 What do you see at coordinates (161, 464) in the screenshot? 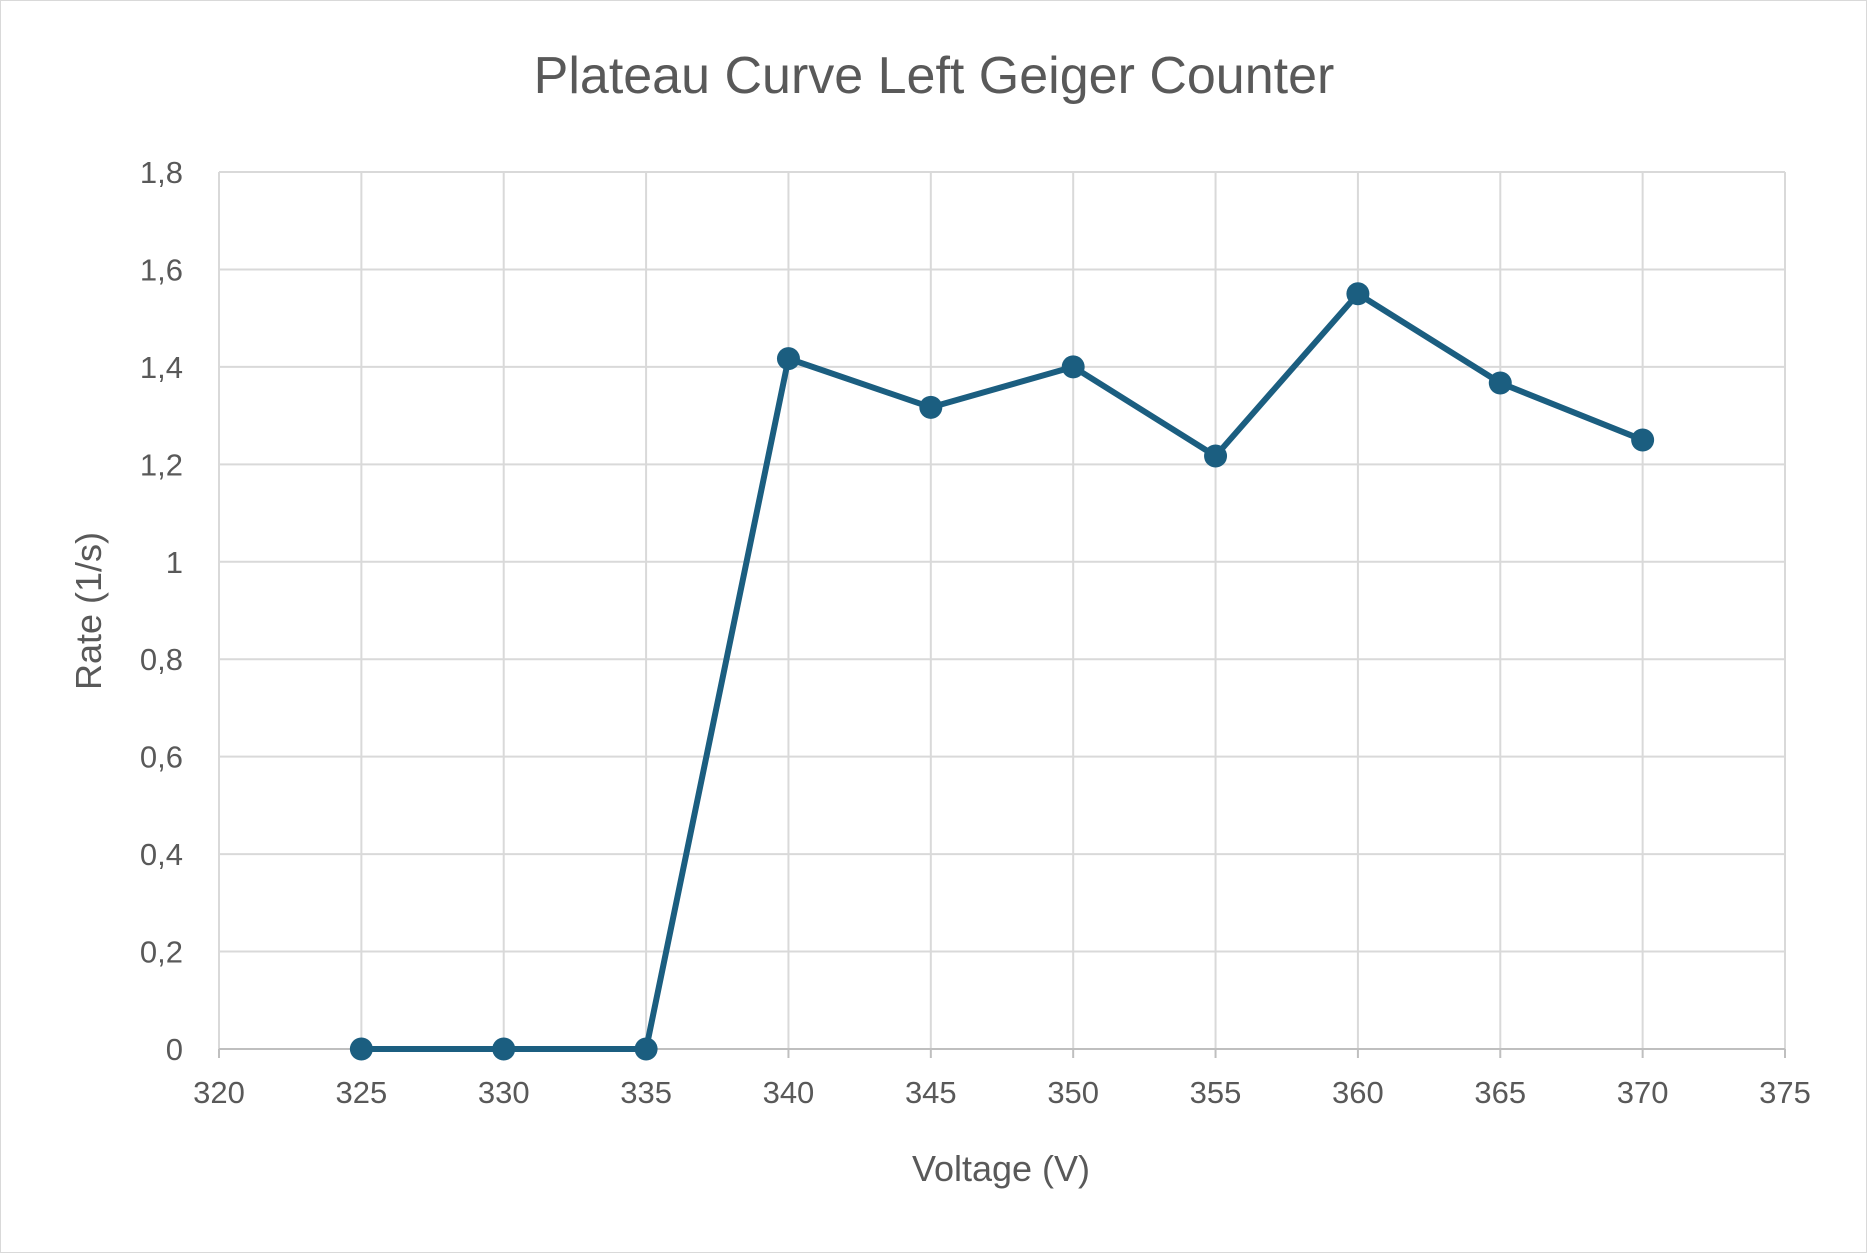
I see `y-tick-label: 1,2` at bounding box center [161, 464].